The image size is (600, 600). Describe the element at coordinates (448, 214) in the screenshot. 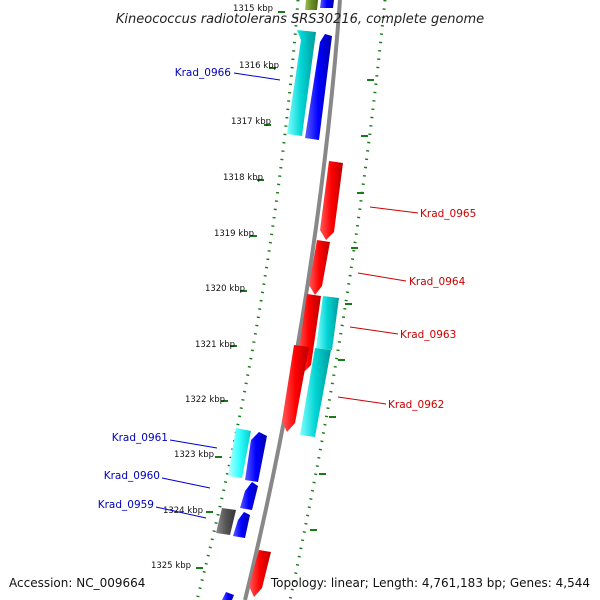

I see `gene-label-krad-0965: Krad_0965` at that location.